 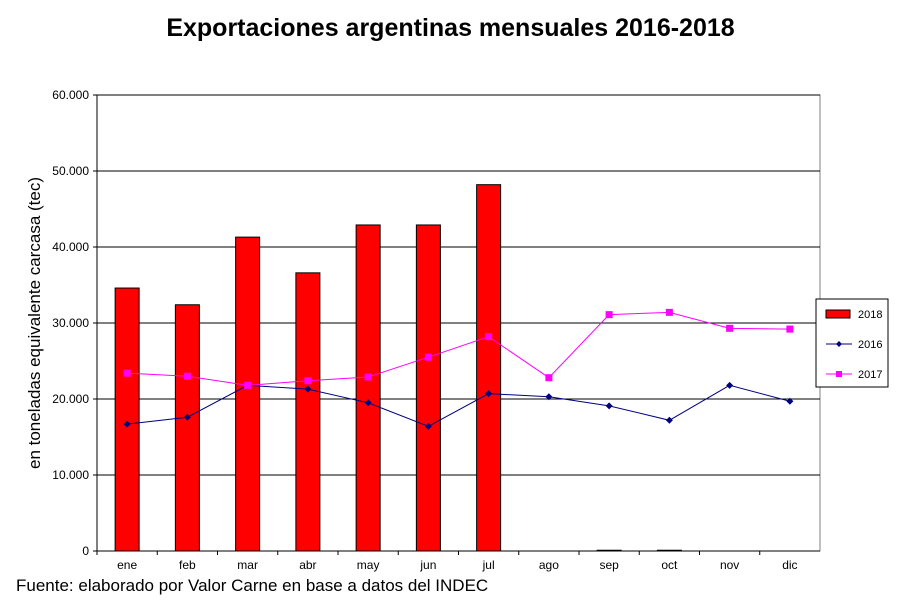 What do you see at coordinates (368, 403) in the screenshot?
I see `point-2016-may` at bounding box center [368, 403].